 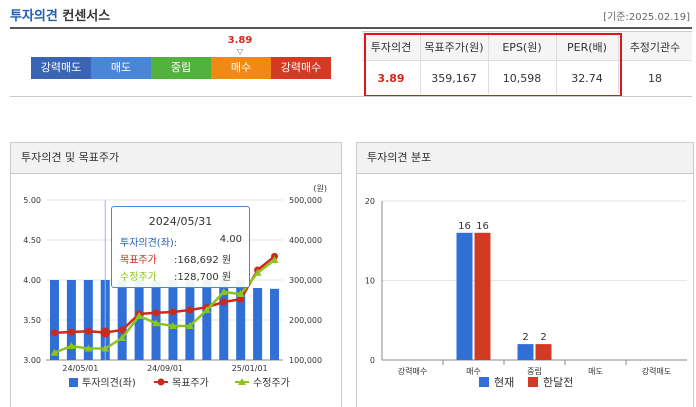 What do you see at coordinates (305, 200) in the screenshot?
I see `right-axis-tick: 500,000` at bounding box center [305, 200].